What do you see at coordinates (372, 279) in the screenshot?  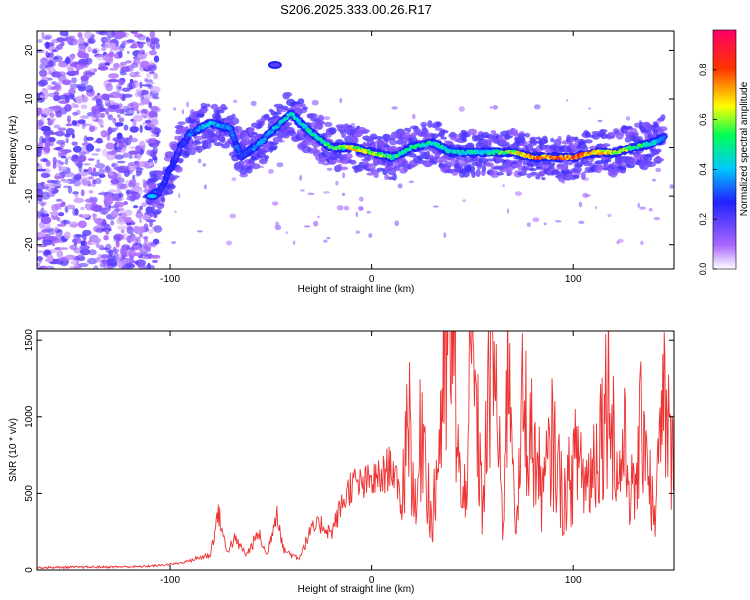 I see `x-tick-label: 0` at bounding box center [372, 279].